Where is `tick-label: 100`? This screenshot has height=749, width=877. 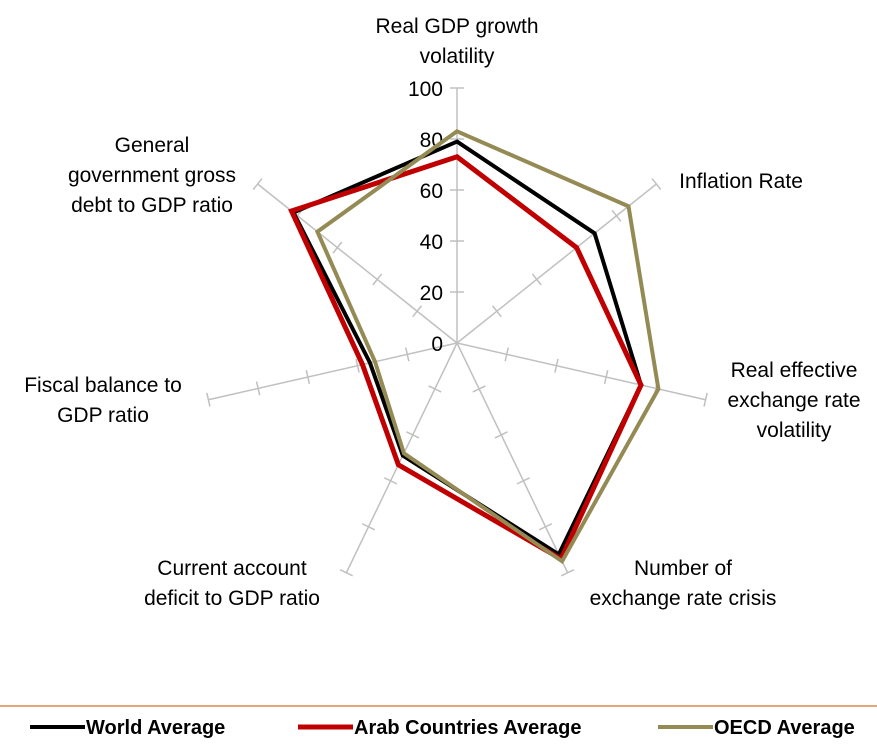 tick-label: 100 is located at coordinates (425, 89).